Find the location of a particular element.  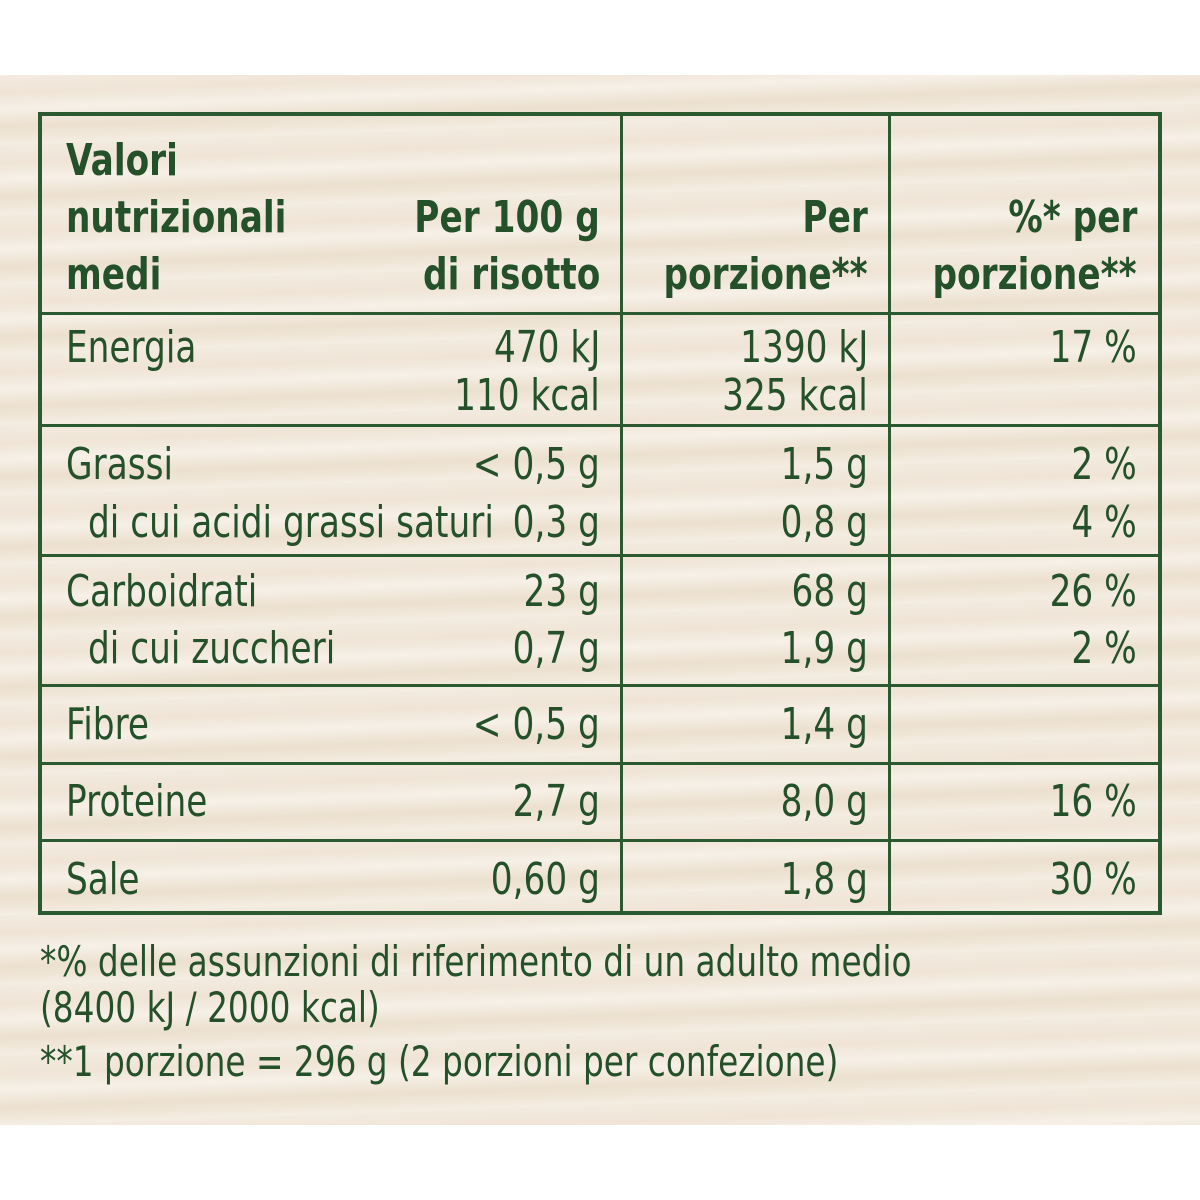

header-cell: Per is located at coordinates (835, 217).